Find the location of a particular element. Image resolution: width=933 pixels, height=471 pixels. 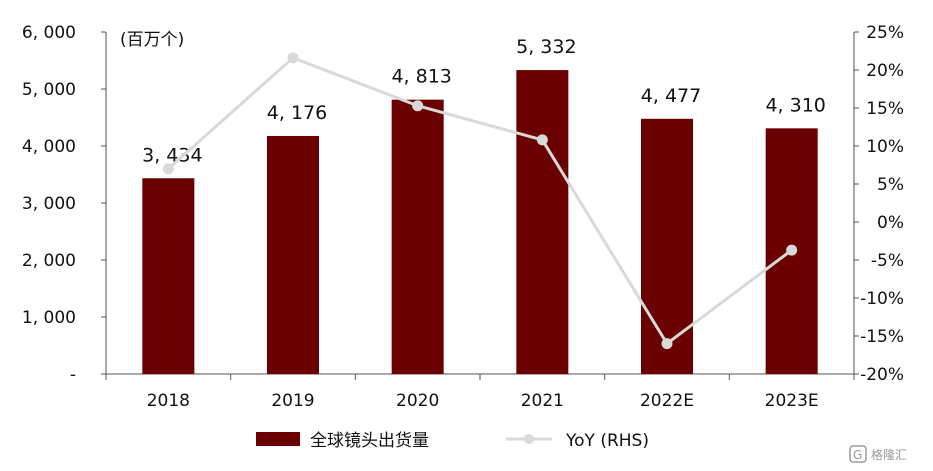

left-tick-label: - is located at coordinates (73, 375).